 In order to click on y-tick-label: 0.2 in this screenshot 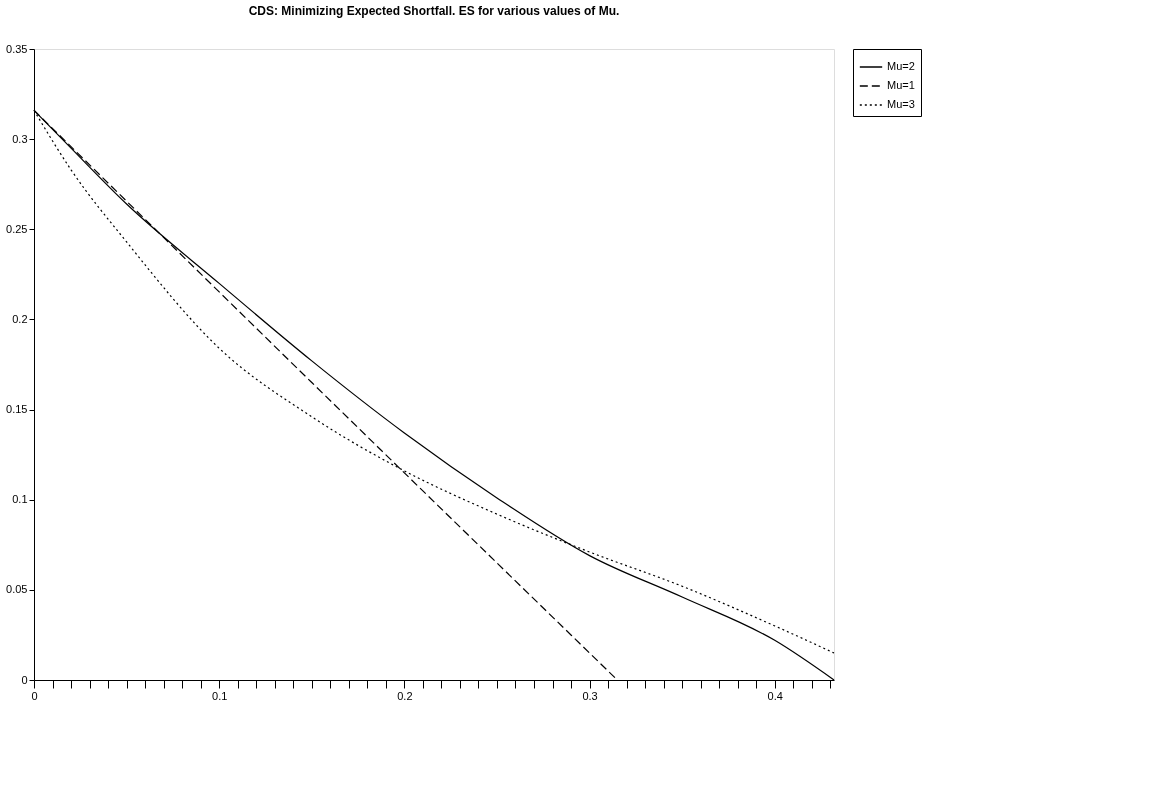, I will do `click(20, 318)`.